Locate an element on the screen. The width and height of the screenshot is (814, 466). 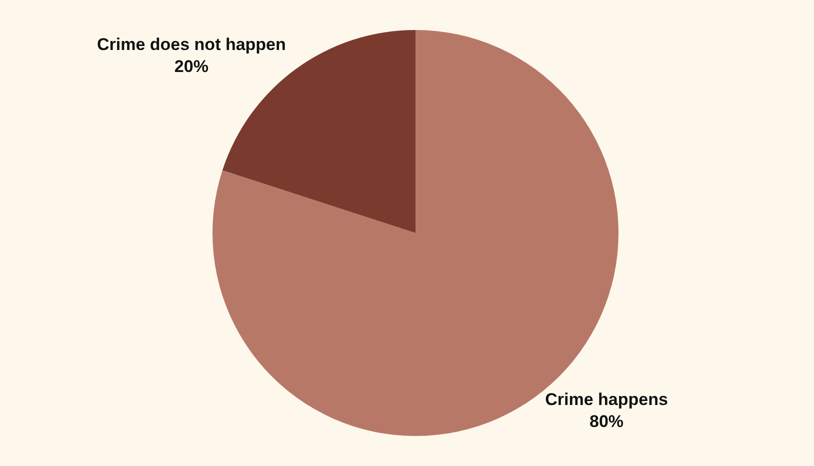
data-label: 80% is located at coordinates (606, 422).